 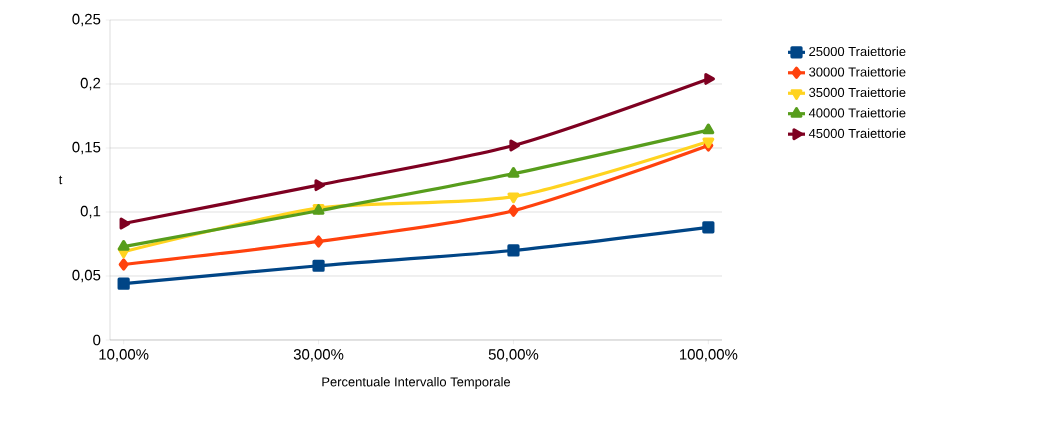 I want to click on y-tick-label: 0,2, so click(x=90, y=84).